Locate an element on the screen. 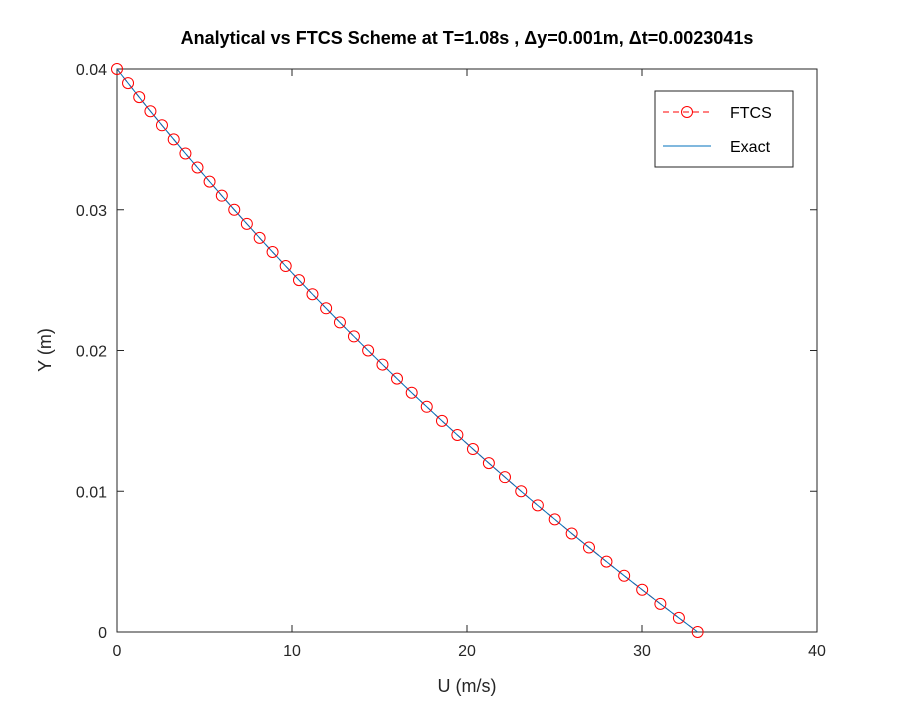 This screenshot has height=727, width=900. y-tick-label: 0.01 is located at coordinates (91, 492).